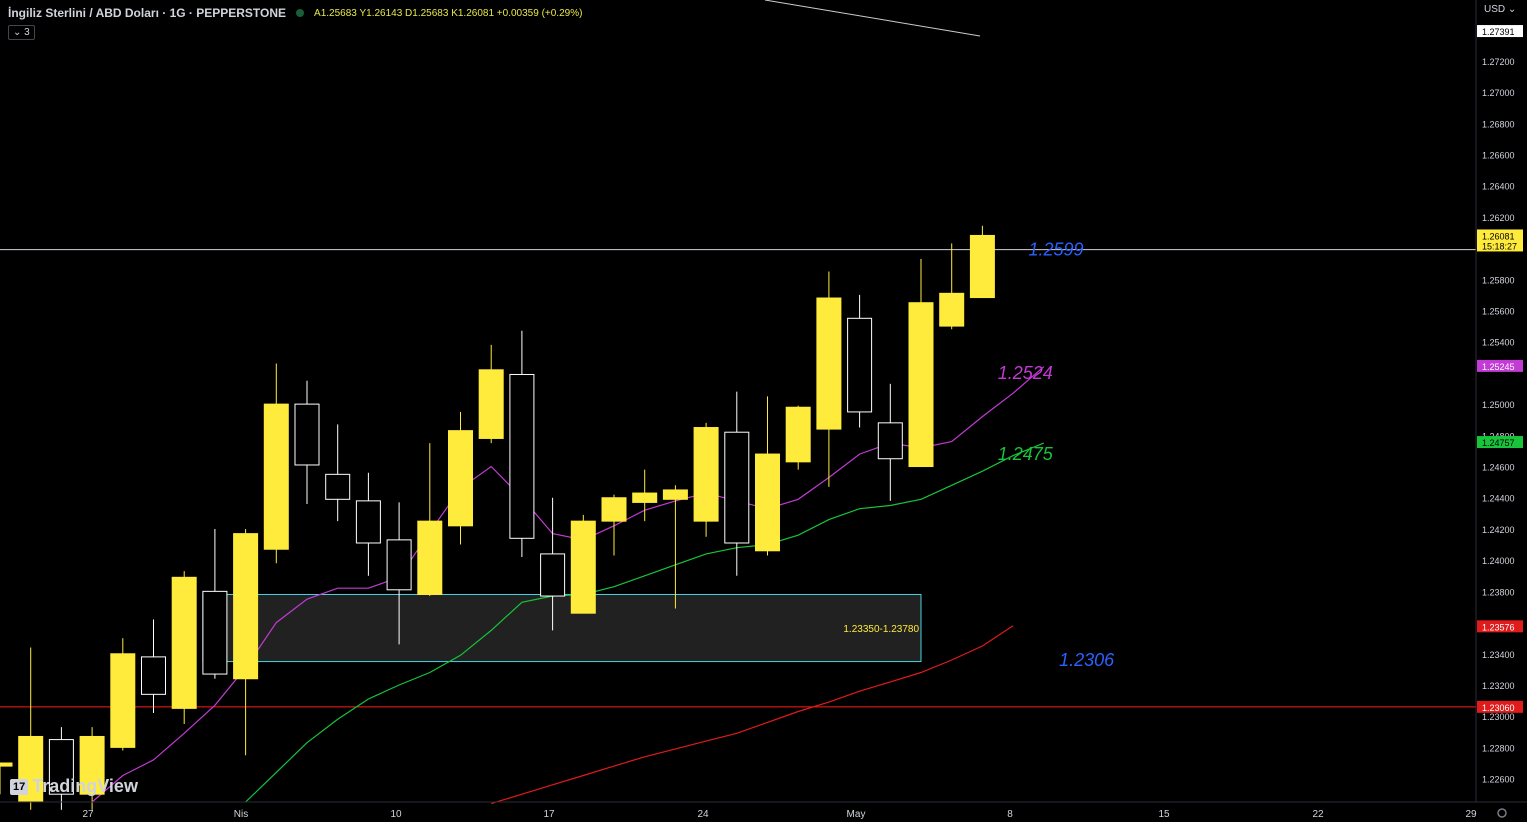 This screenshot has width=1527, height=822. I want to click on price-tick-label: 1.24200, so click(1498, 530).